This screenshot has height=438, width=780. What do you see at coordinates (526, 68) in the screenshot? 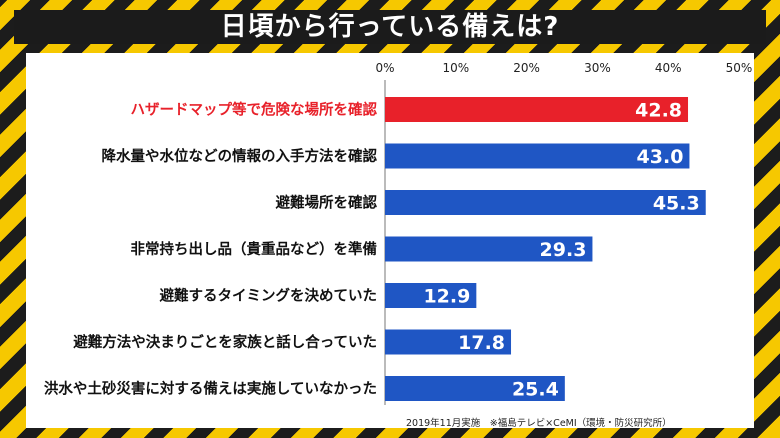
I see `x-tick-label: 20%` at bounding box center [526, 68].